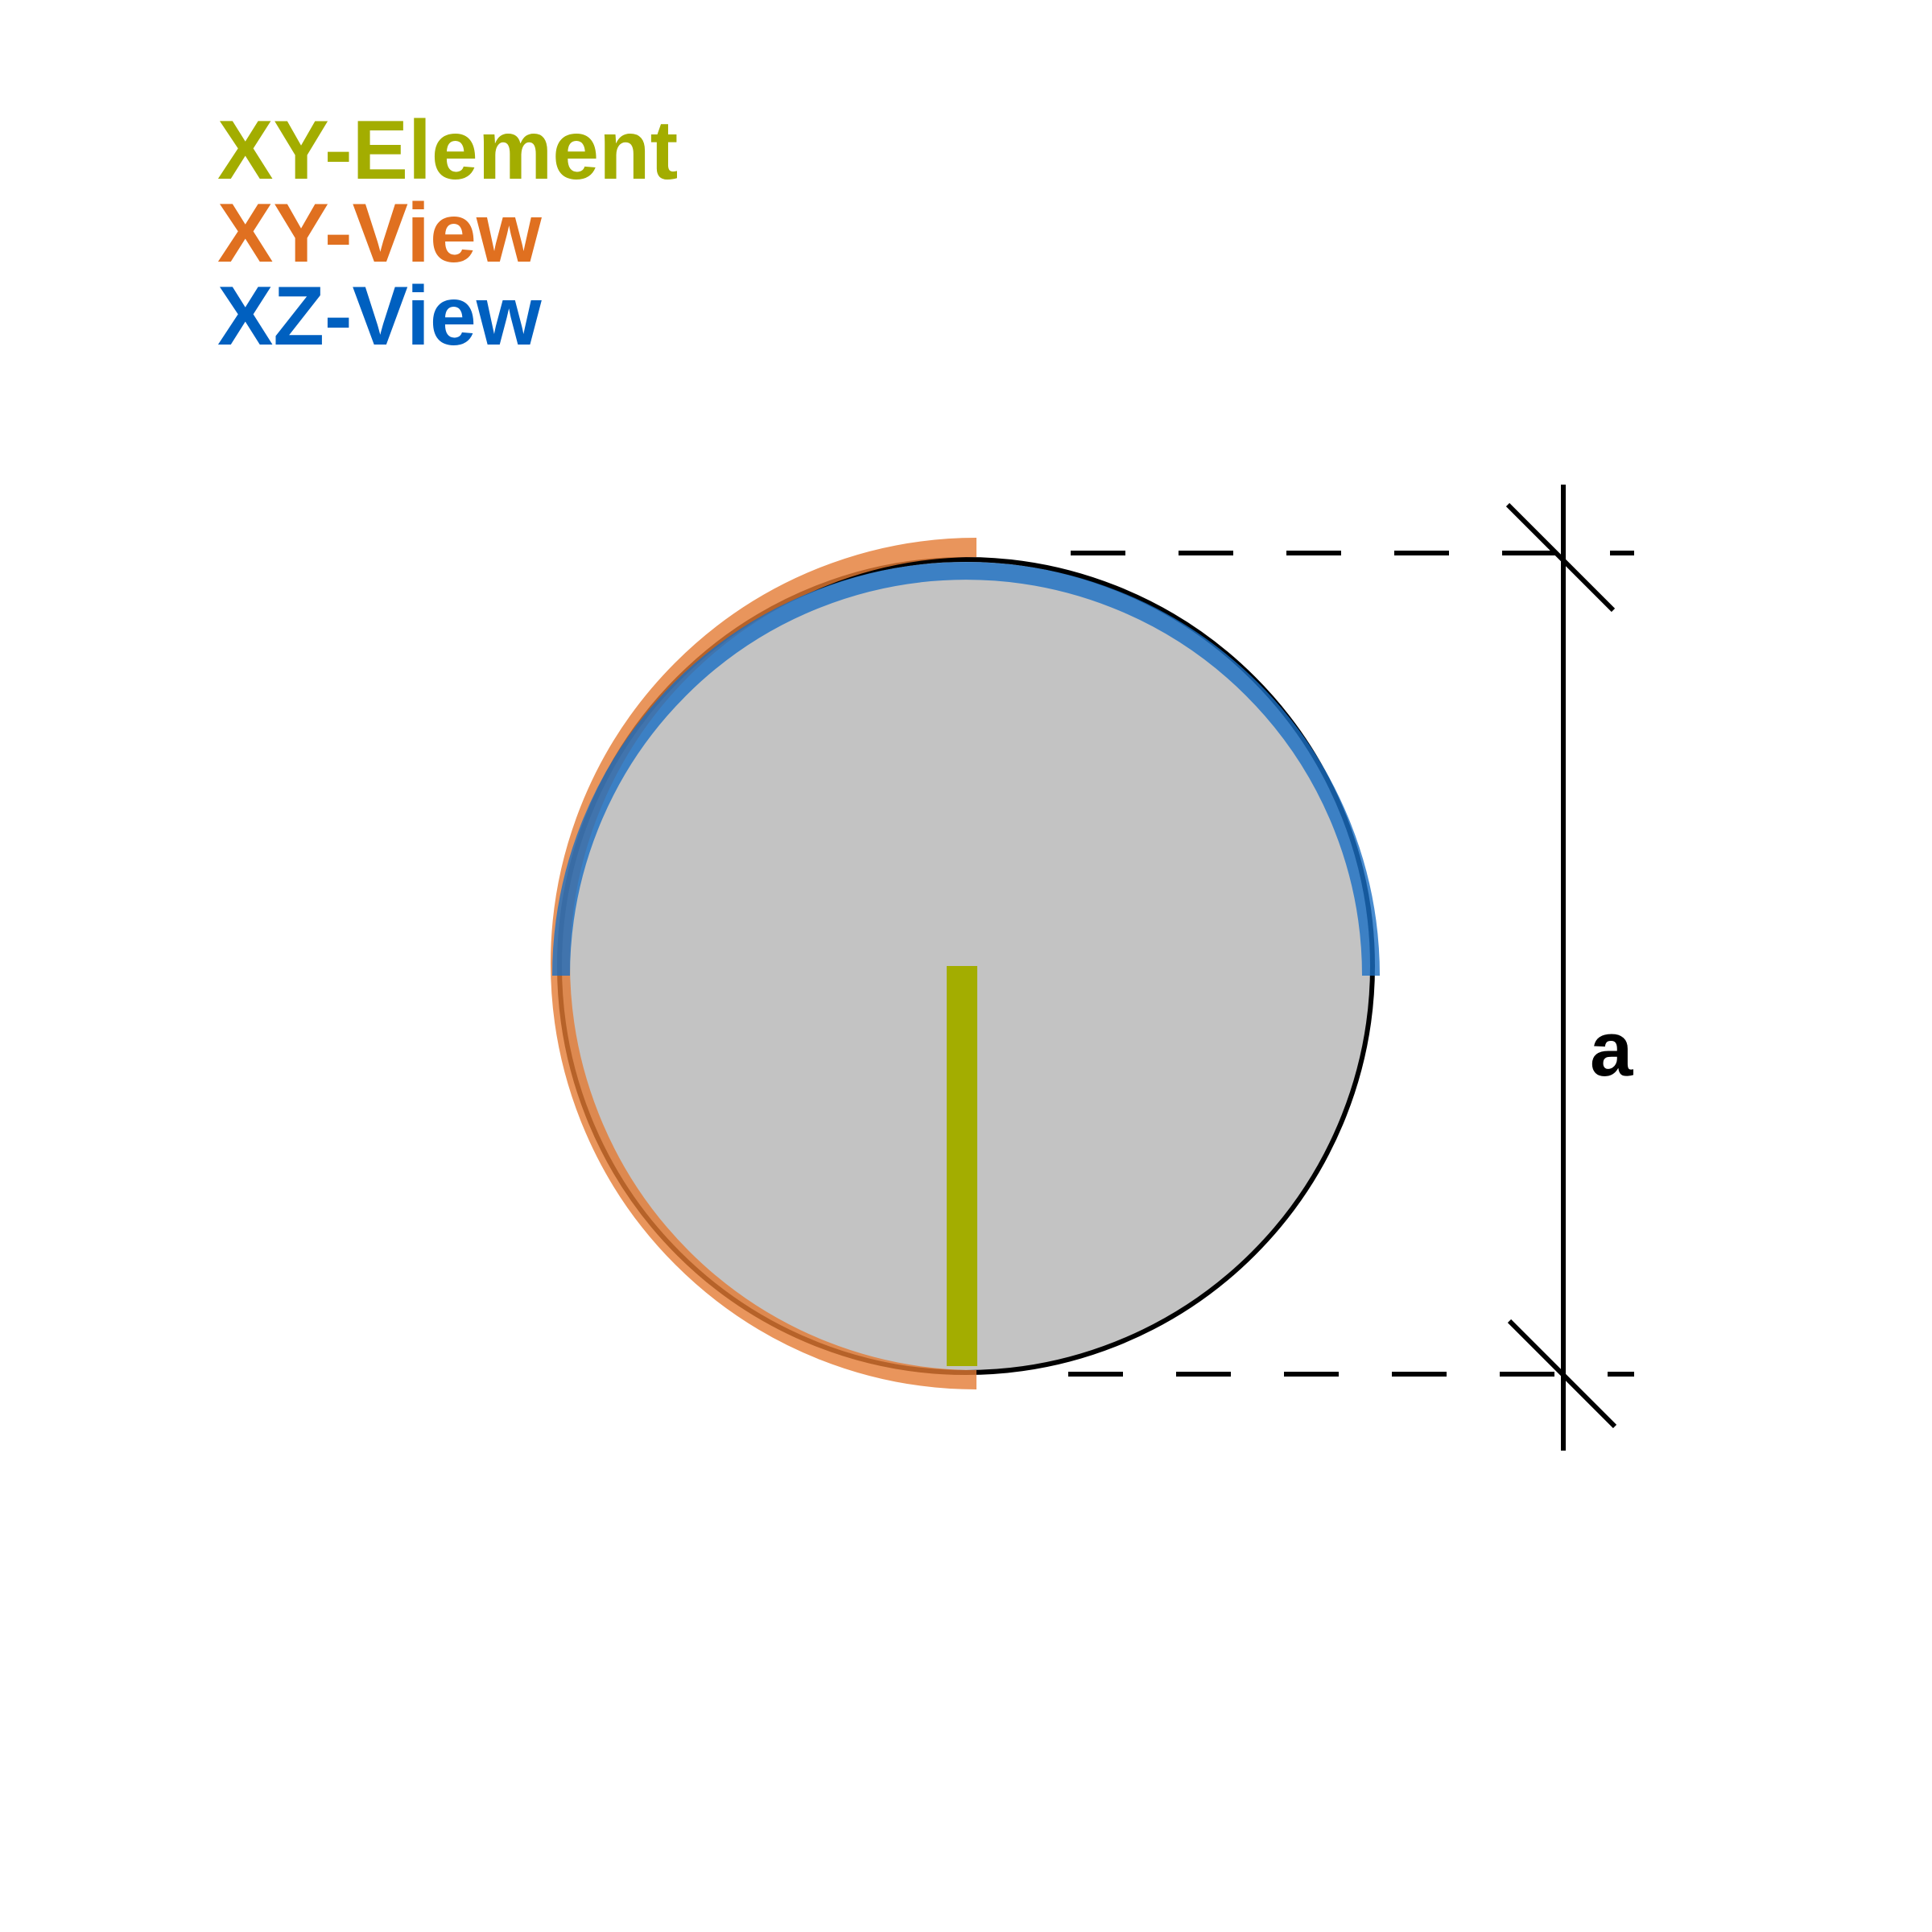  I want to click on xz-view-arc, so click(966, 769).